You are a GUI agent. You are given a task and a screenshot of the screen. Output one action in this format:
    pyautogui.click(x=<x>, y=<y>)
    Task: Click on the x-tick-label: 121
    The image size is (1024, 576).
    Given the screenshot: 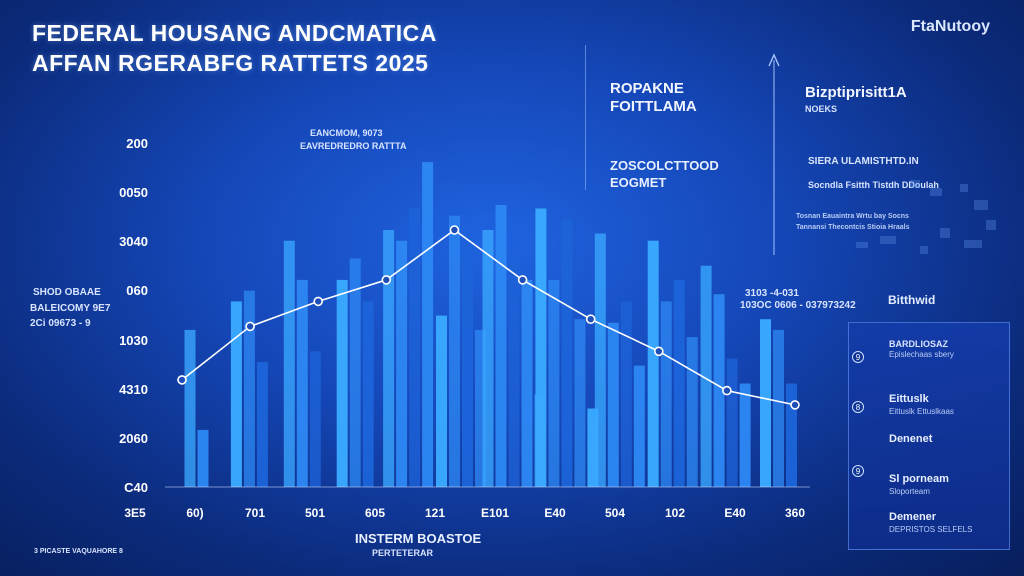 What is the action you would take?
    pyautogui.click(x=435, y=513)
    